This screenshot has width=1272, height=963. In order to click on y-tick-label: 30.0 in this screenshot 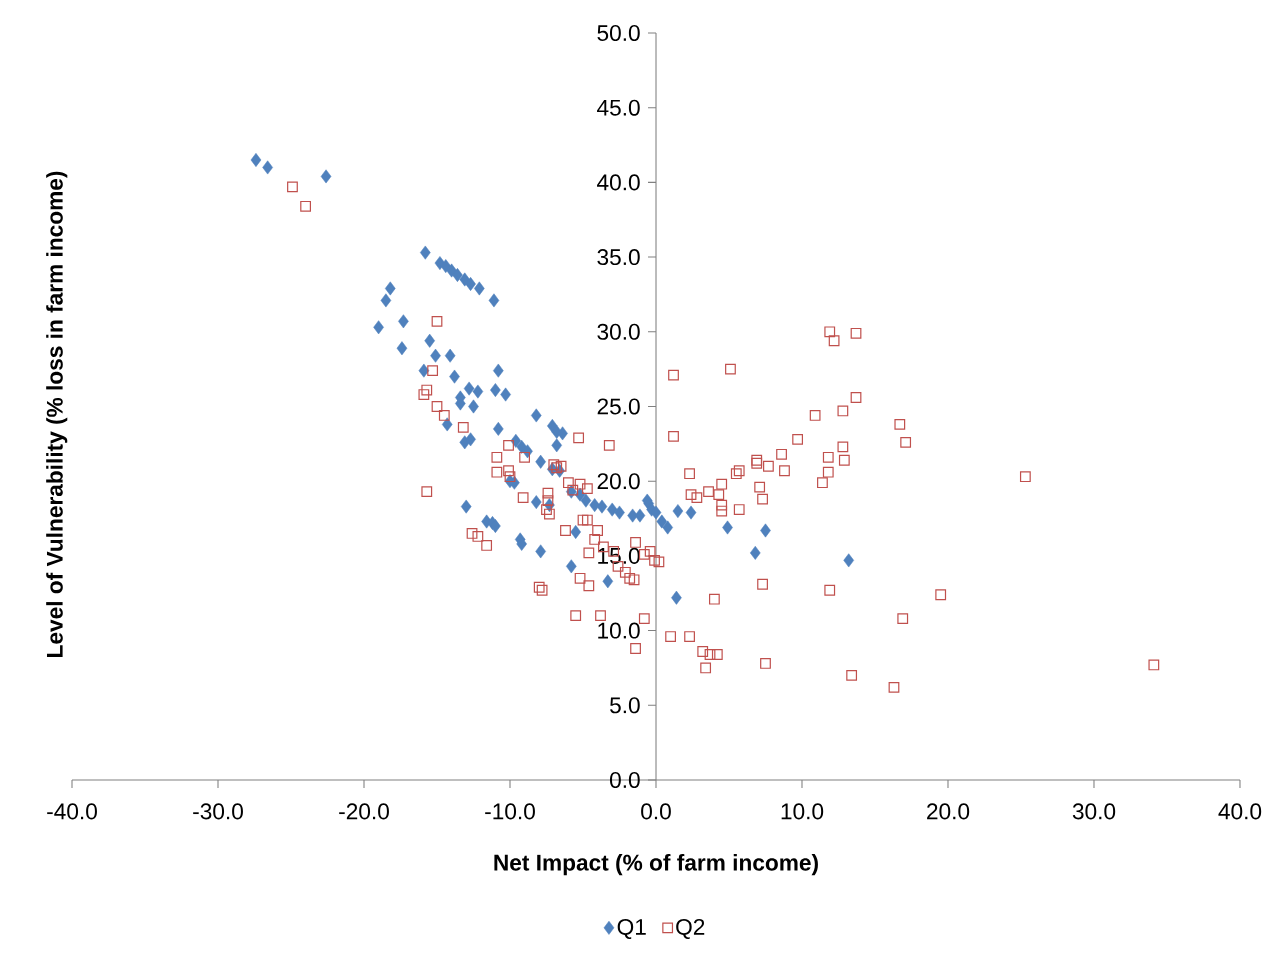, I will do `click(618, 331)`.